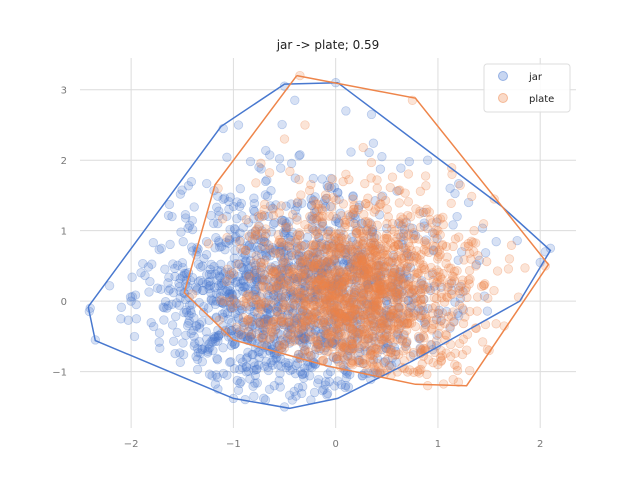  What do you see at coordinates (503, 98) in the screenshot?
I see `legend-marker-plate` at bounding box center [503, 98].